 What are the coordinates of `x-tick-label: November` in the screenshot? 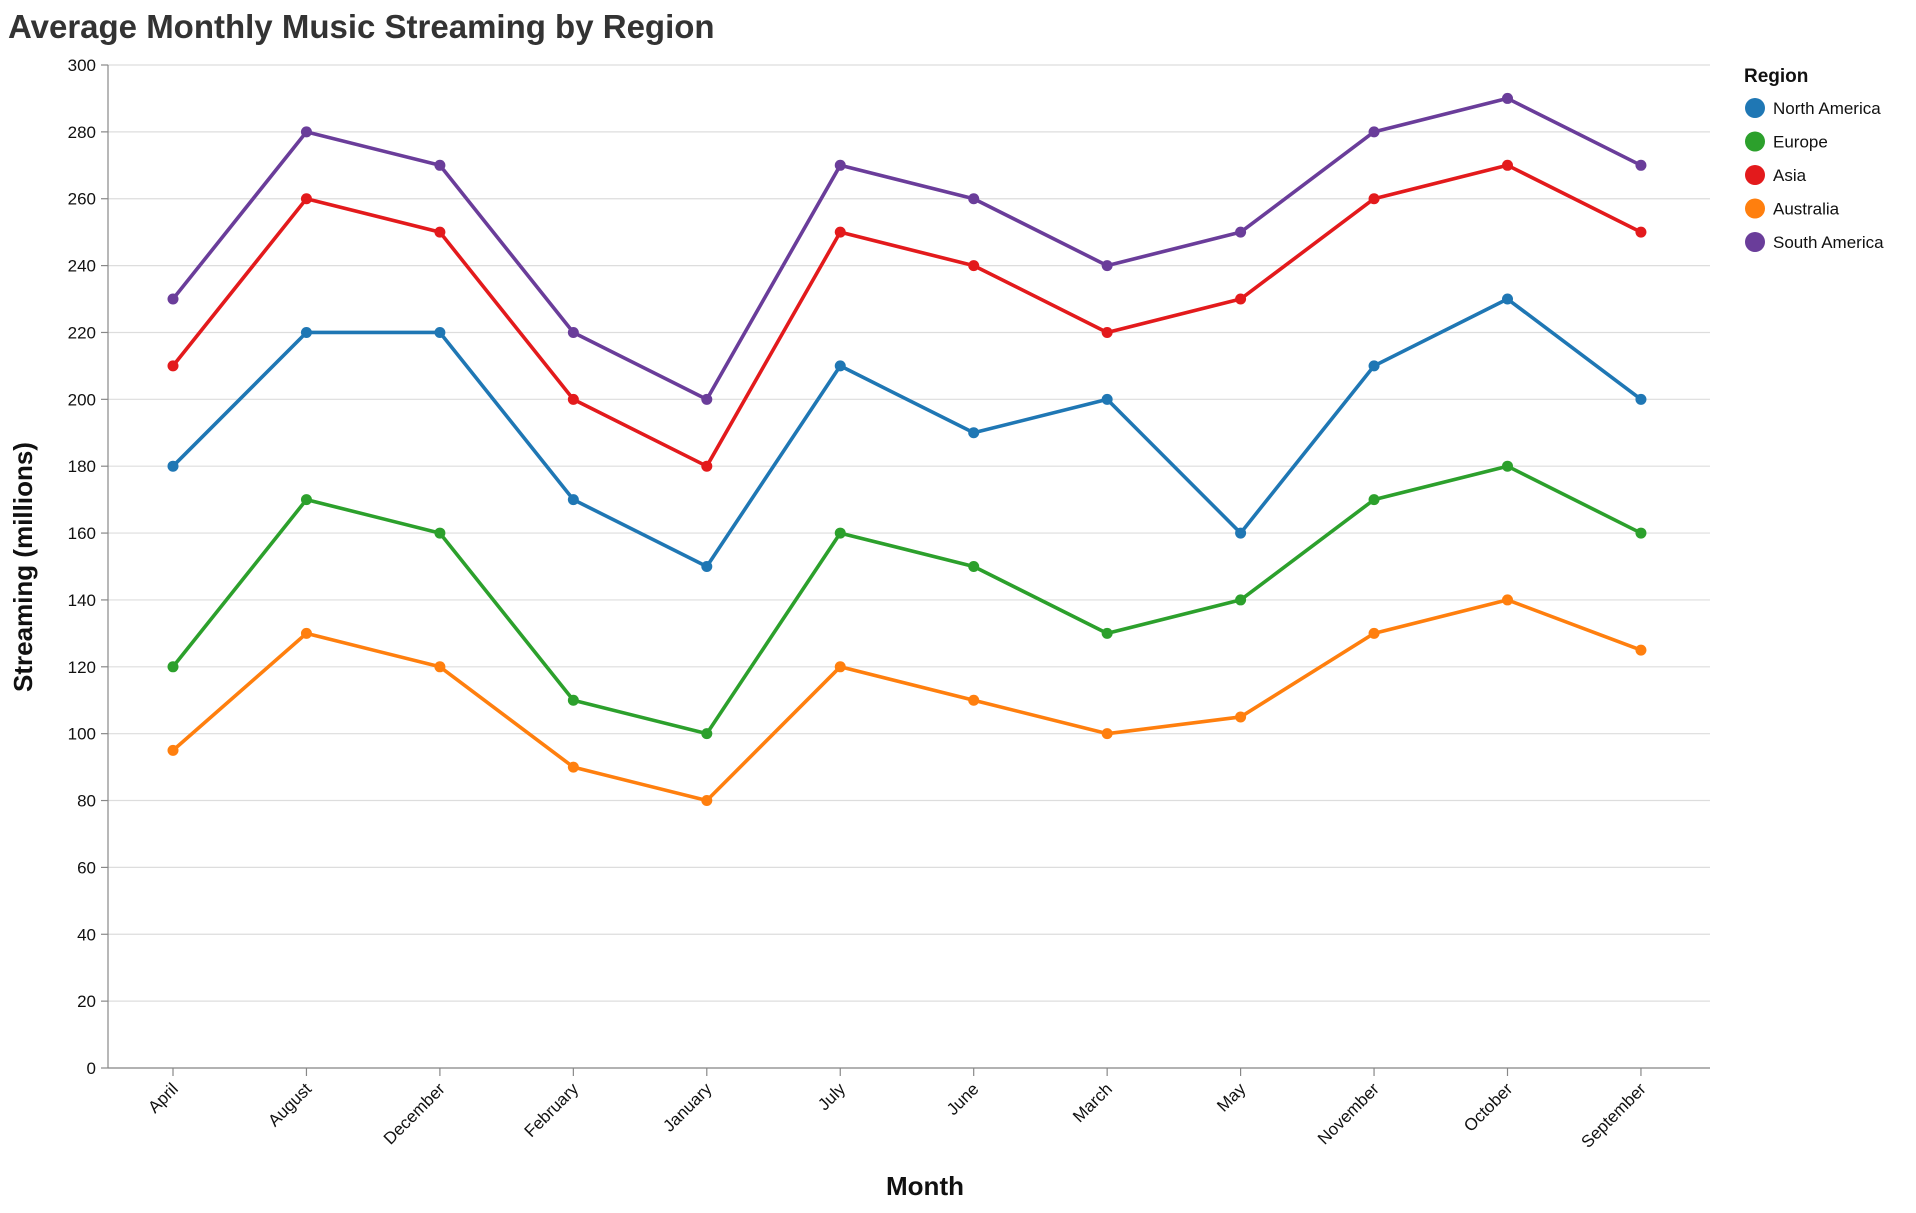 It's located at (1348, 1113).